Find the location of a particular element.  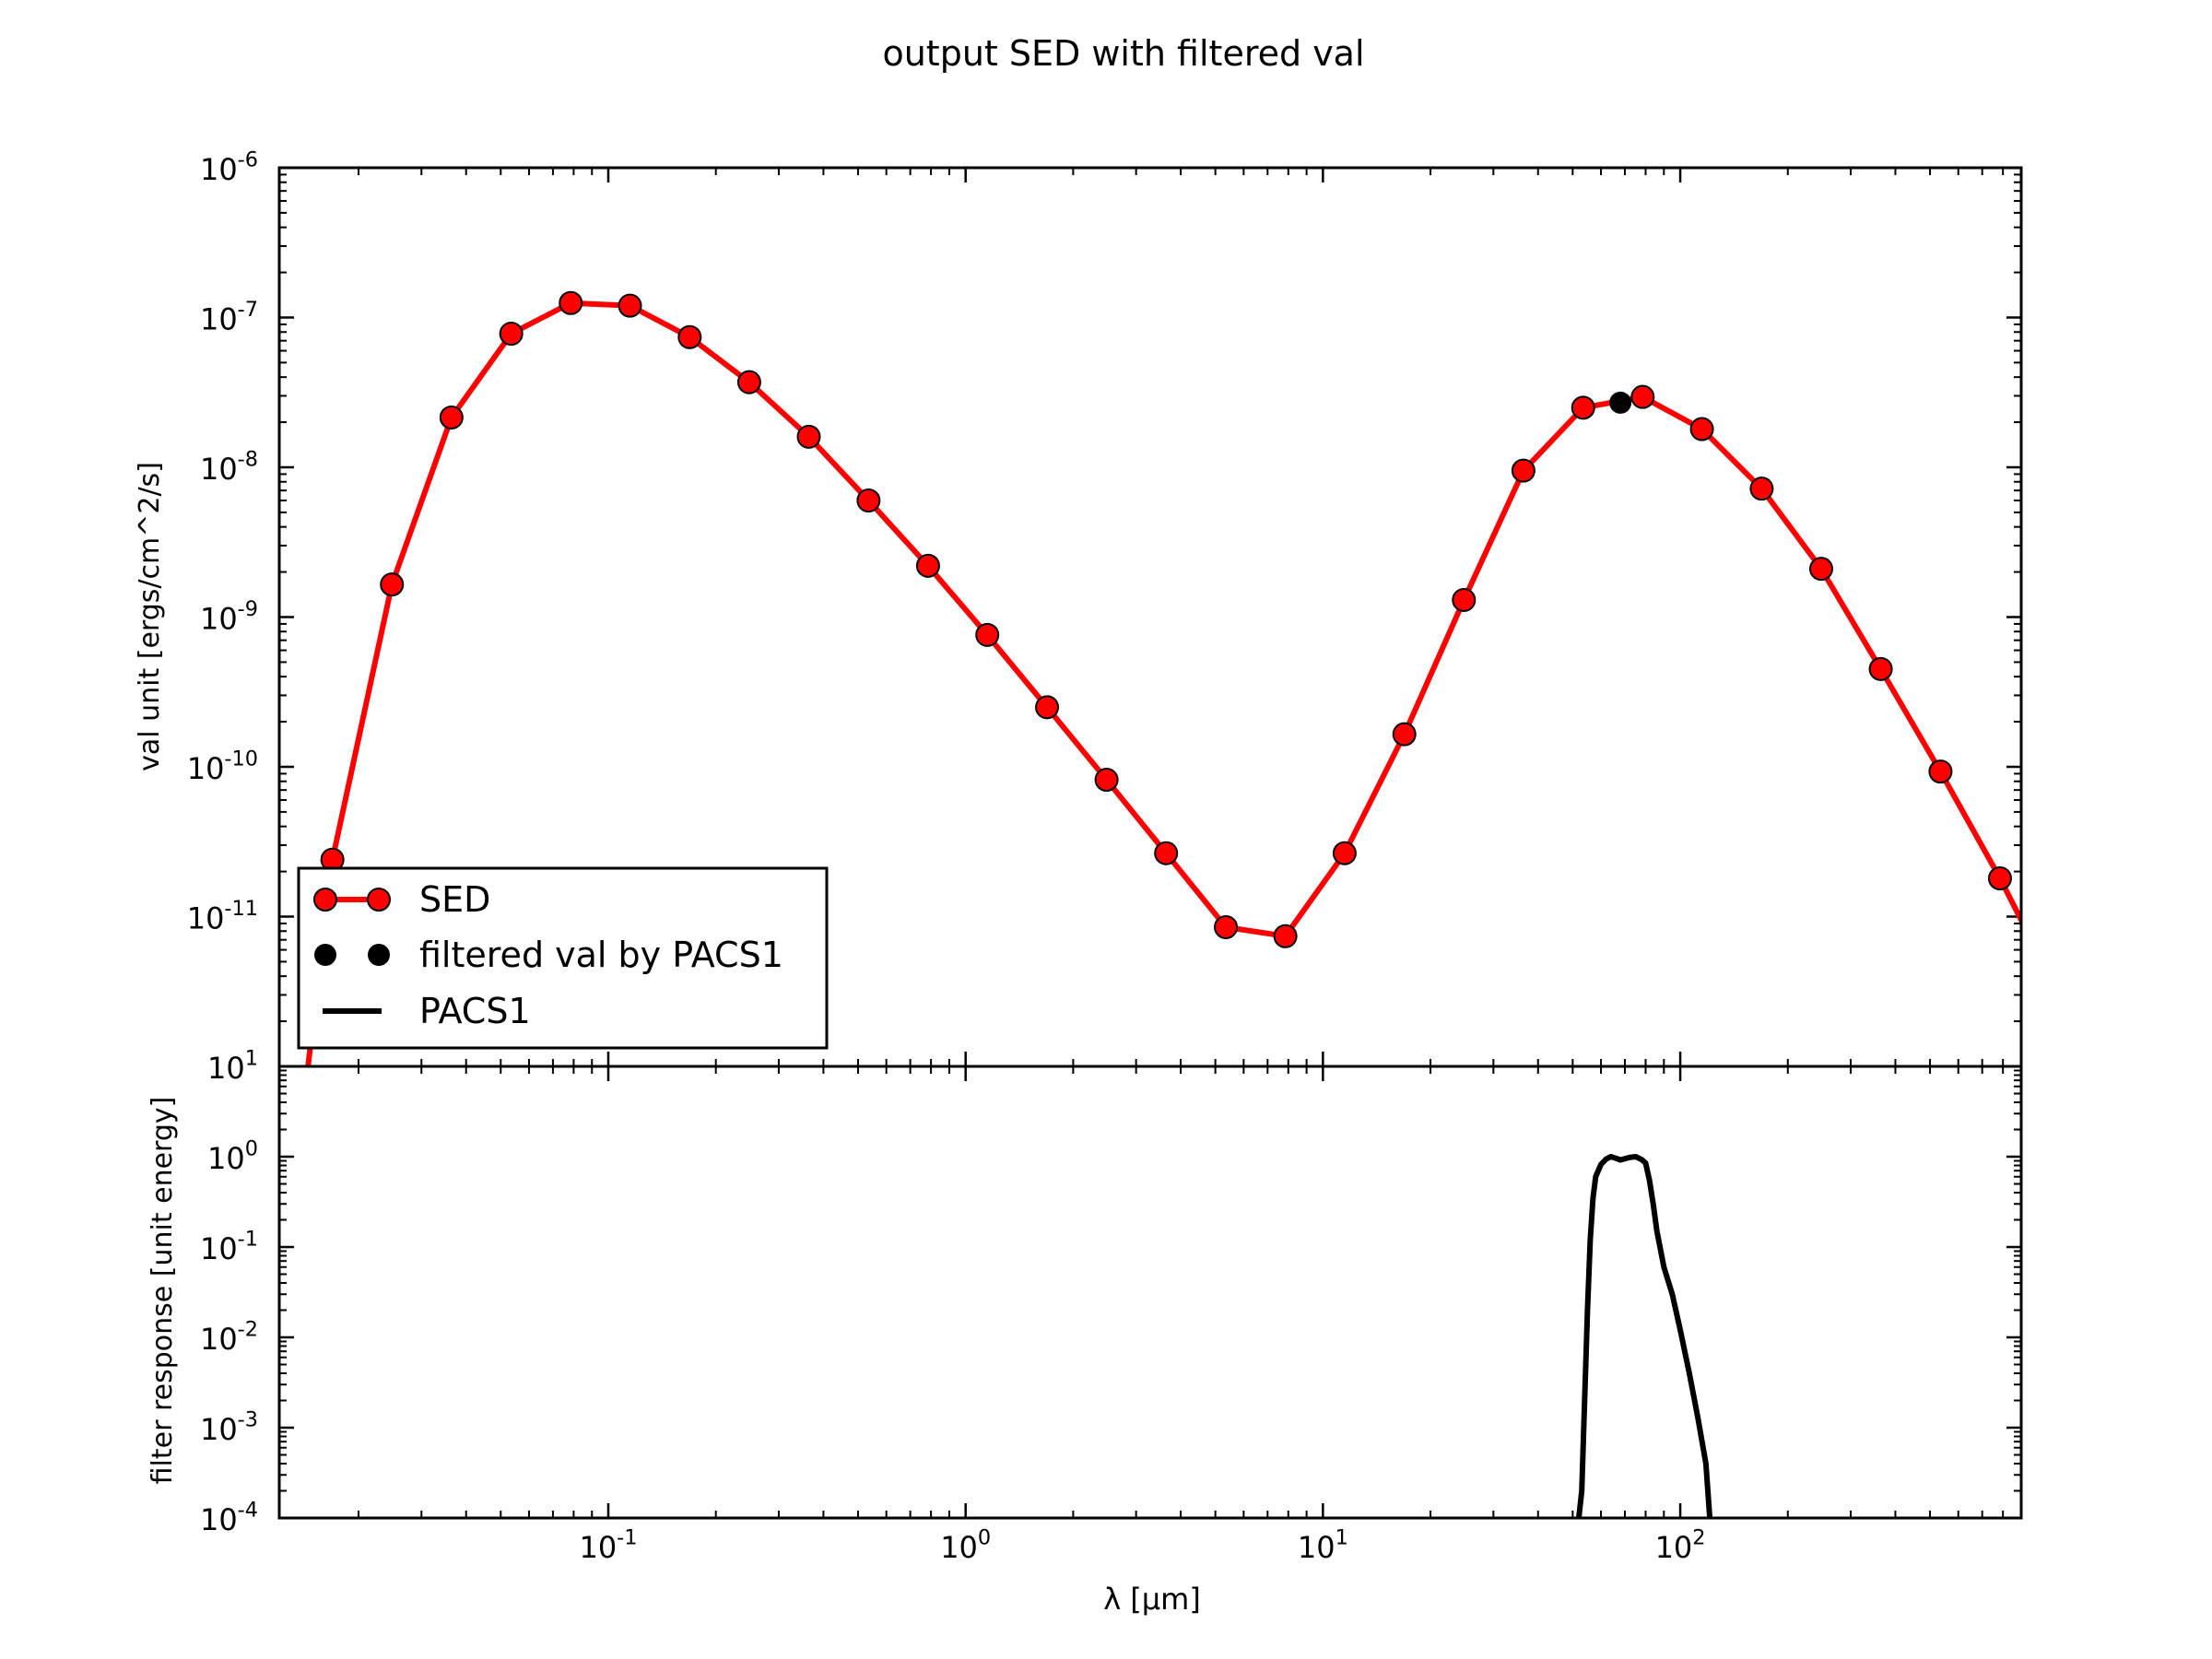

legend-entry-sed: SED is located at coordinates (401, 899).